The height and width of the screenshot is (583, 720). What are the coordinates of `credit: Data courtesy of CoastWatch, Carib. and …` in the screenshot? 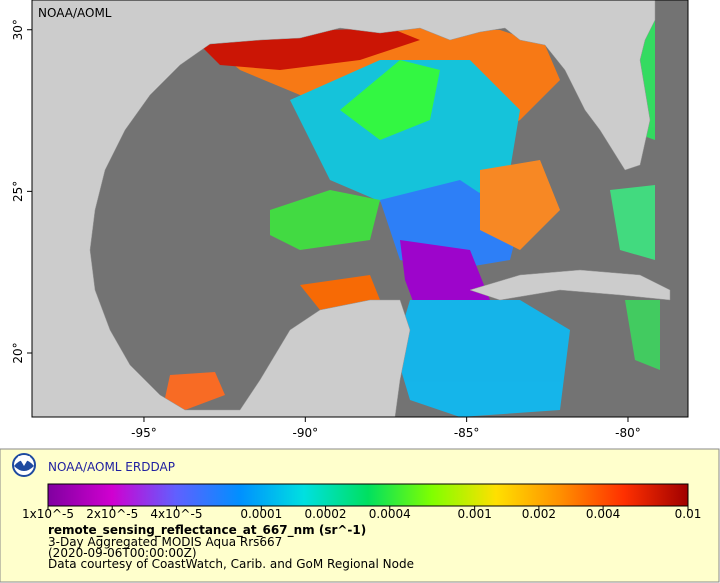 It's located at (231, 564).